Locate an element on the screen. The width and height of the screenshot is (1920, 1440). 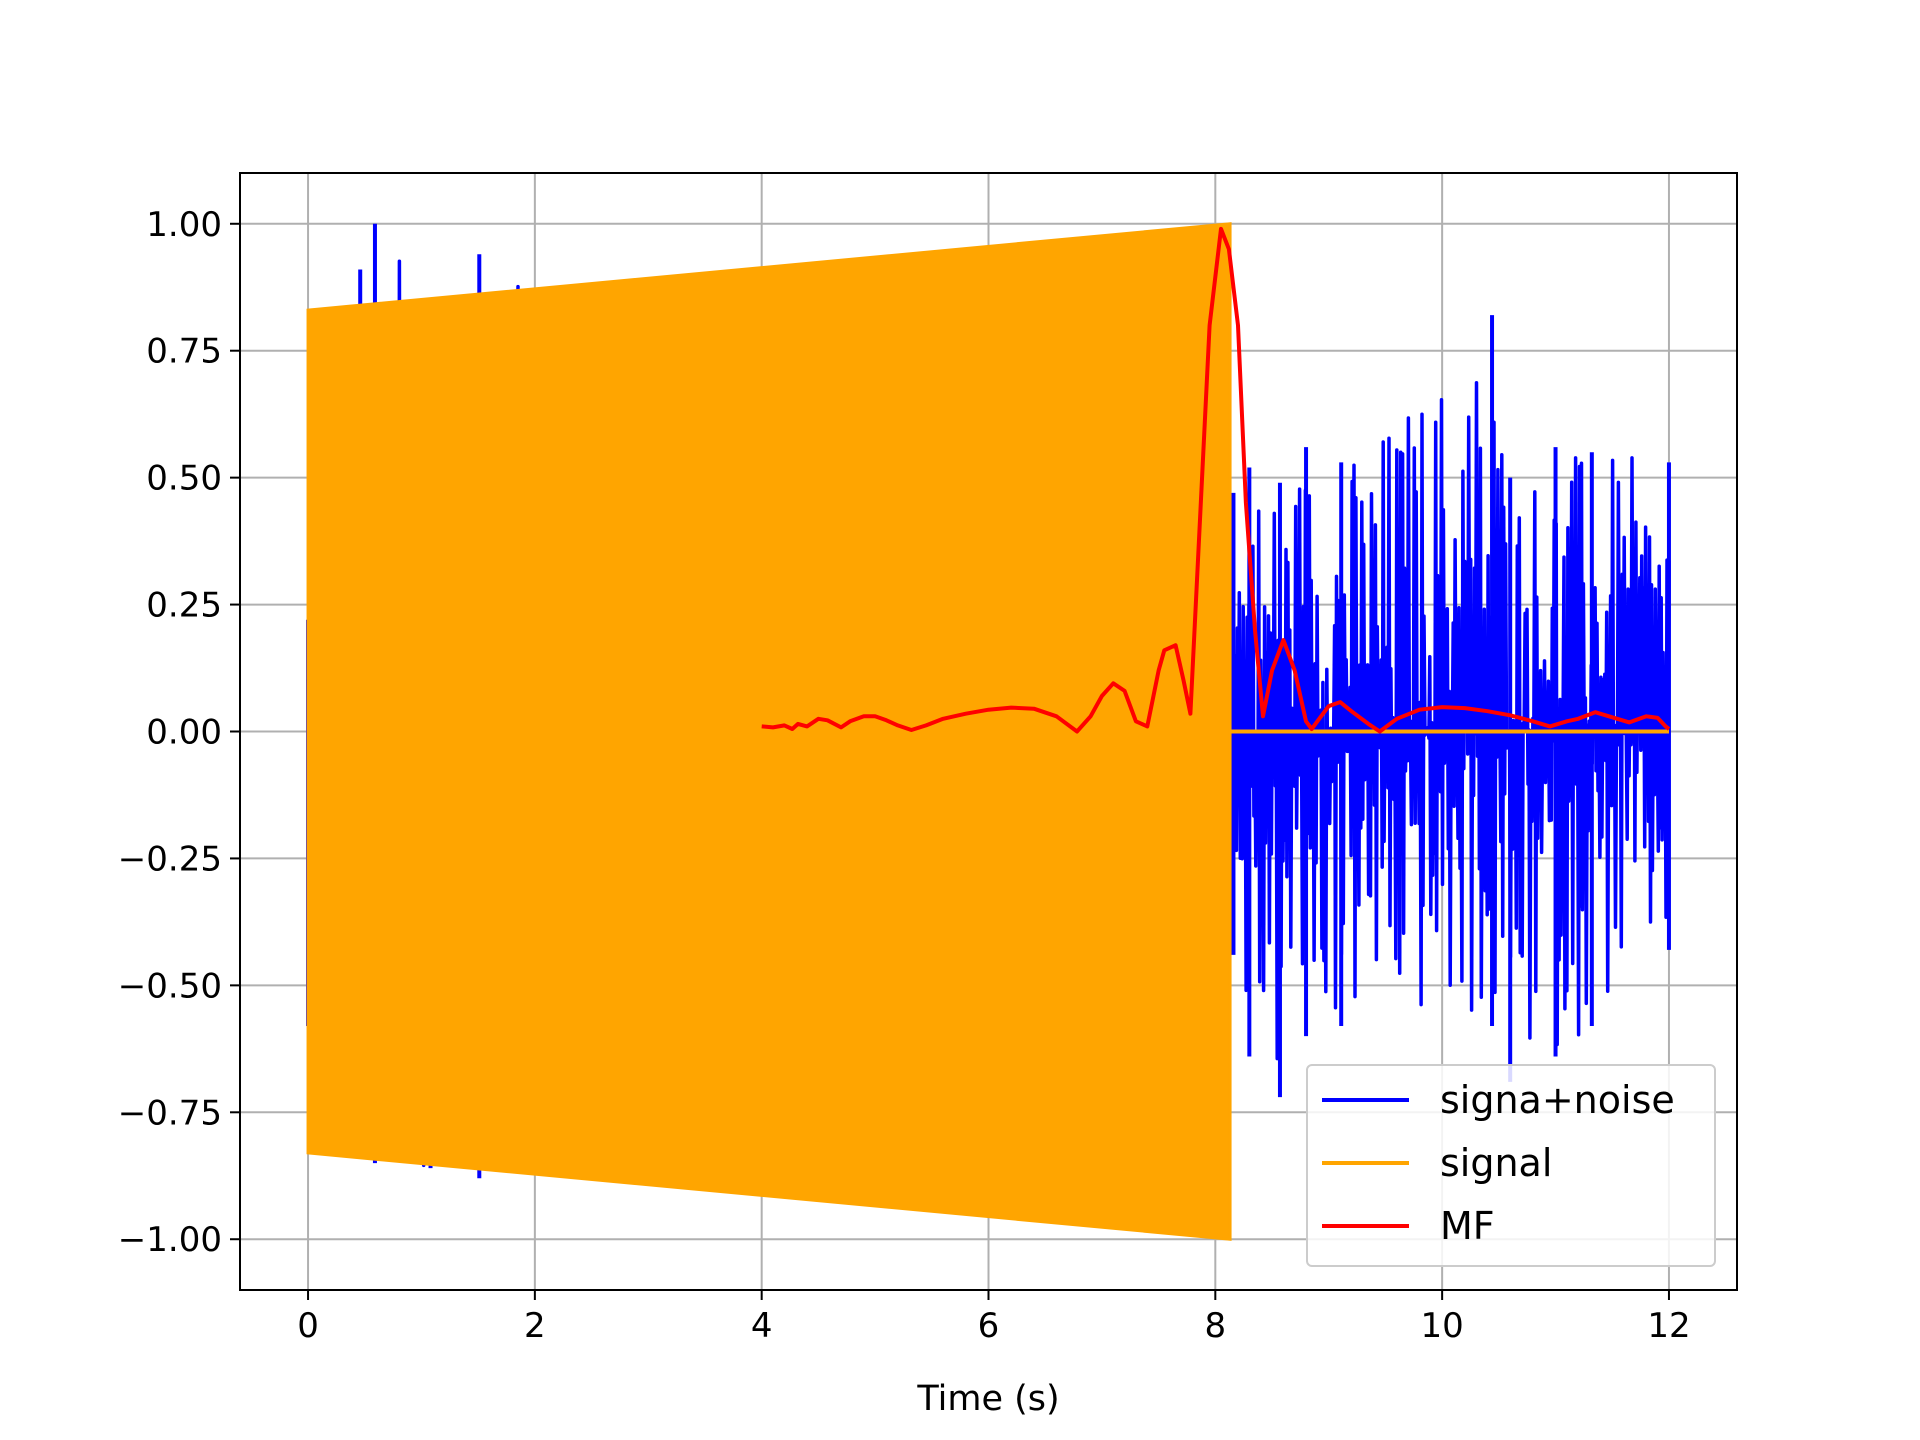
y-tick-label: 0.50 is located at coordinates (184, 479).